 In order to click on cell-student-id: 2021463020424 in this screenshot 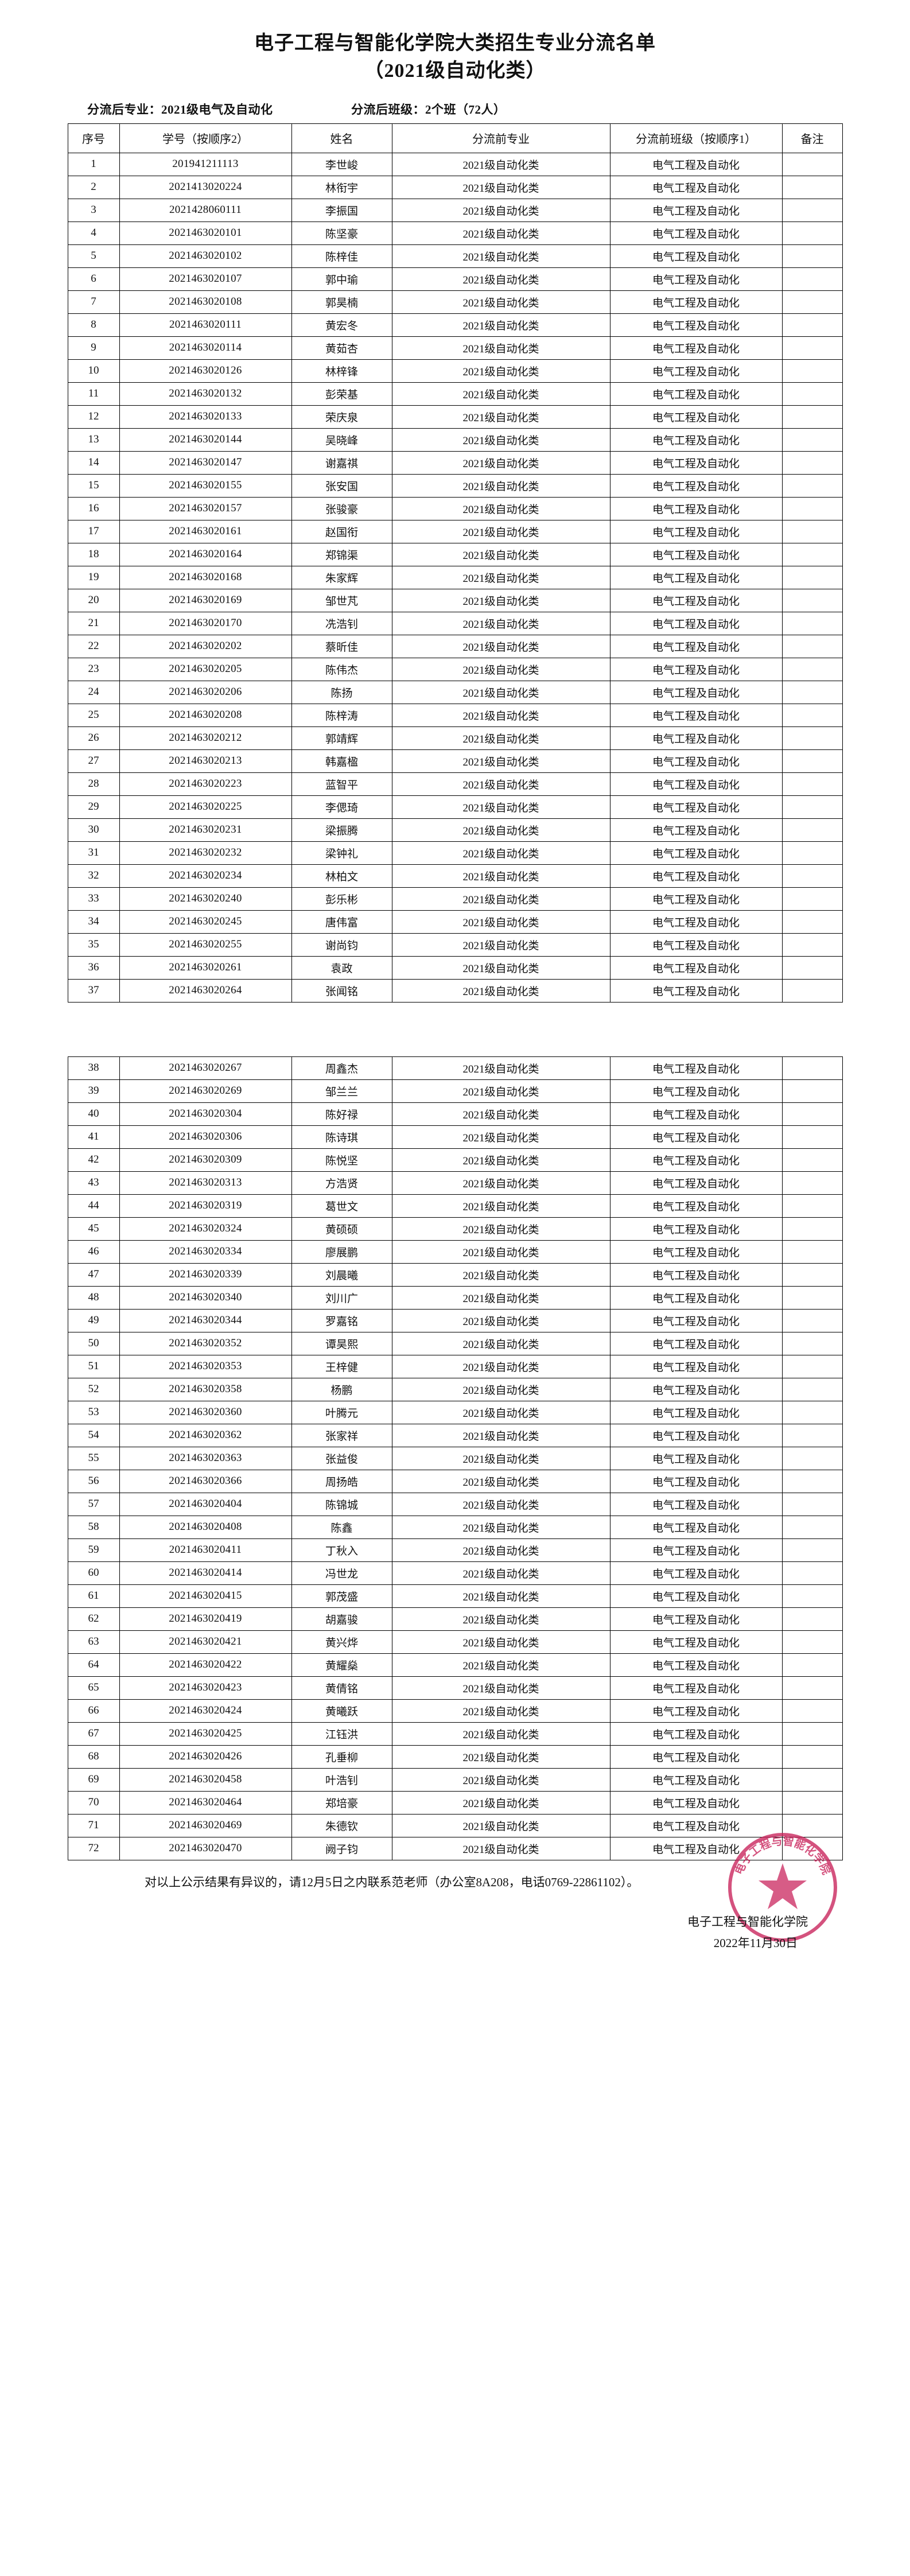, I will do `click(205, 1711)`.